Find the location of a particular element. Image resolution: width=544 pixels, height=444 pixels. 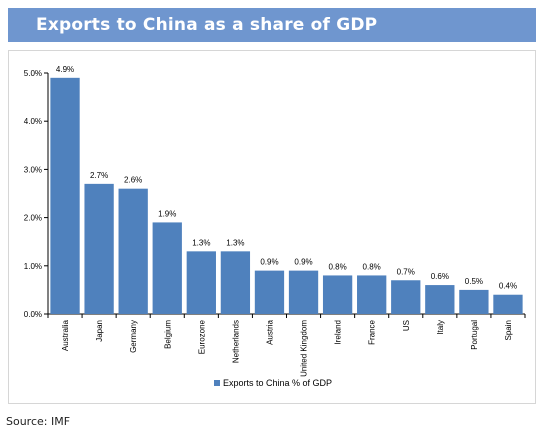

y-tick-label: 2.0% is located at coordinates (33, 218).